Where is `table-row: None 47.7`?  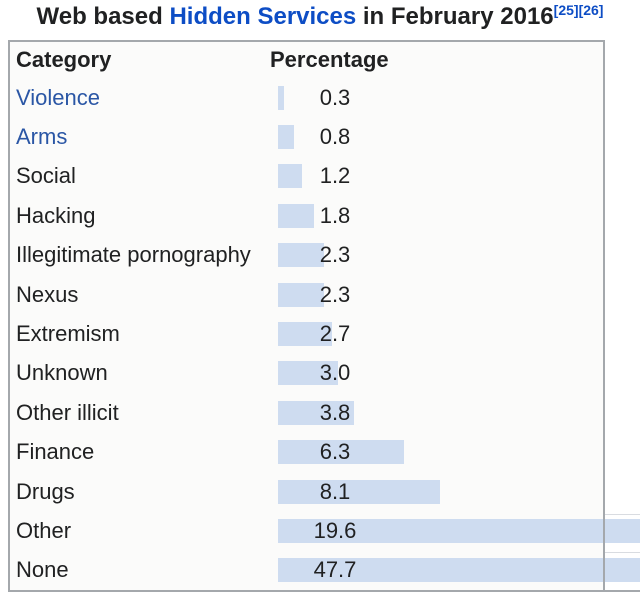
table-row: None 47.7 is located at coordinates (325, 570).